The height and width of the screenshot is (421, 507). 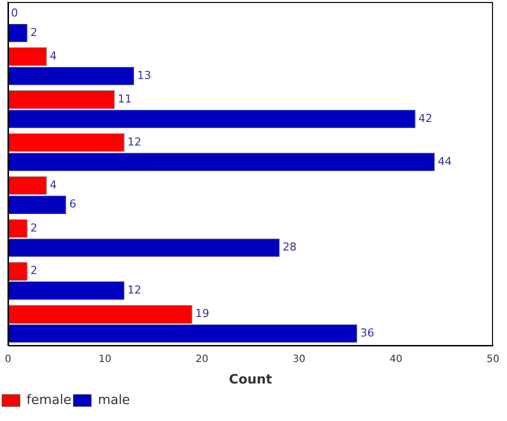 I want to click on data-label: 44, so click(x=445, y=161).